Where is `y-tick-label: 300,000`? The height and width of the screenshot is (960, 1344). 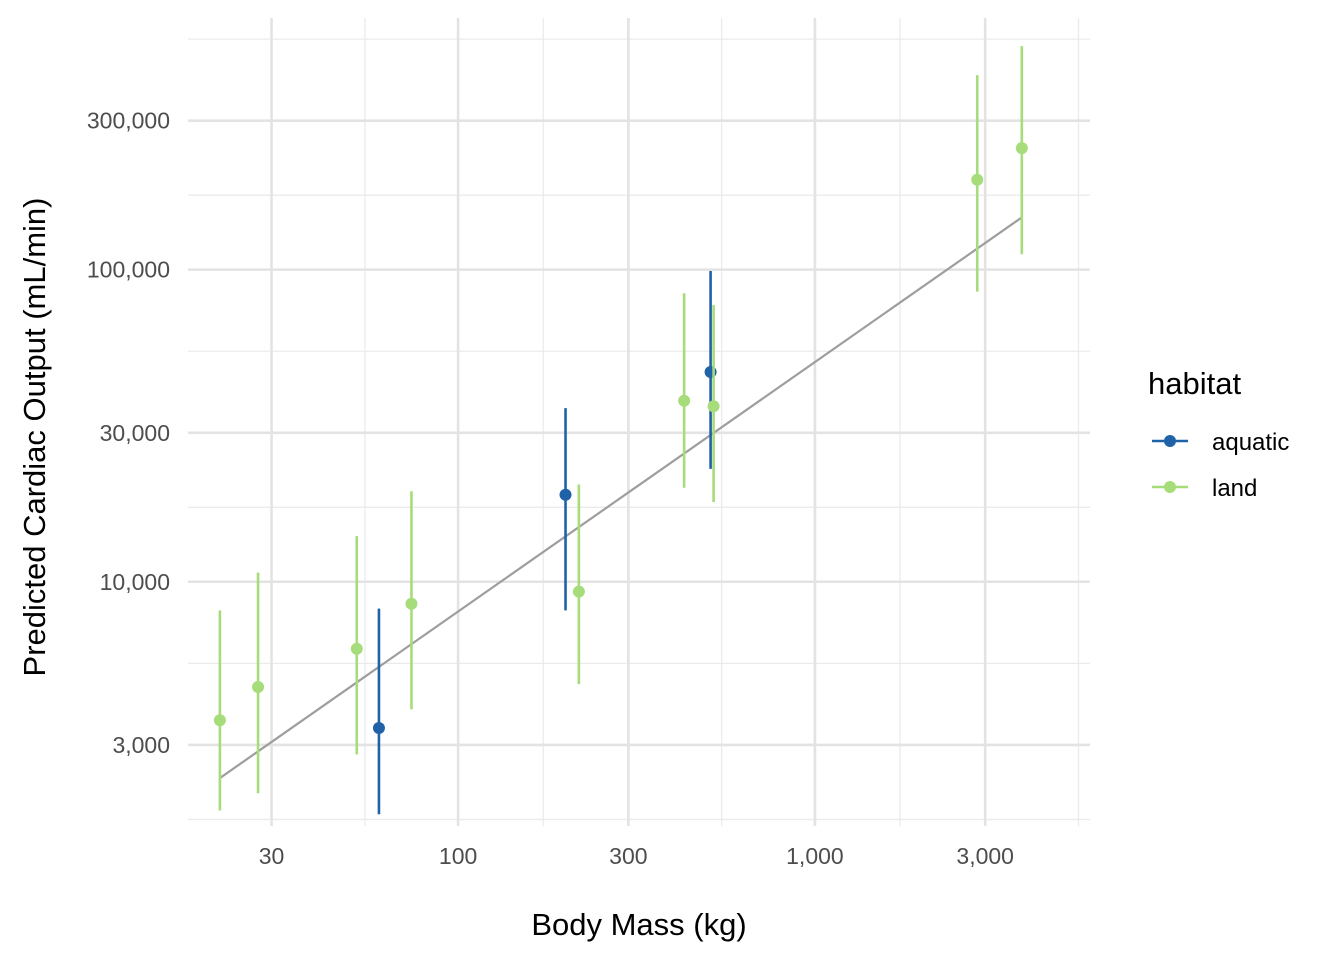
y-tick-label: 300,000 is located at coordinates (128, 121).